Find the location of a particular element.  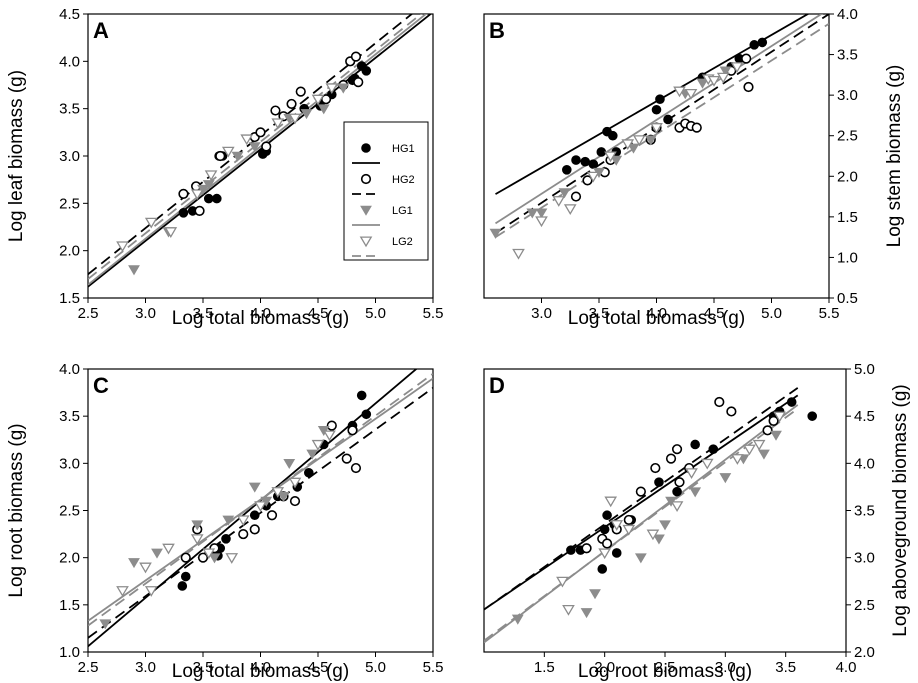

panel-d-y-tick-label: 3.0 is located at coordinates (864, 558).